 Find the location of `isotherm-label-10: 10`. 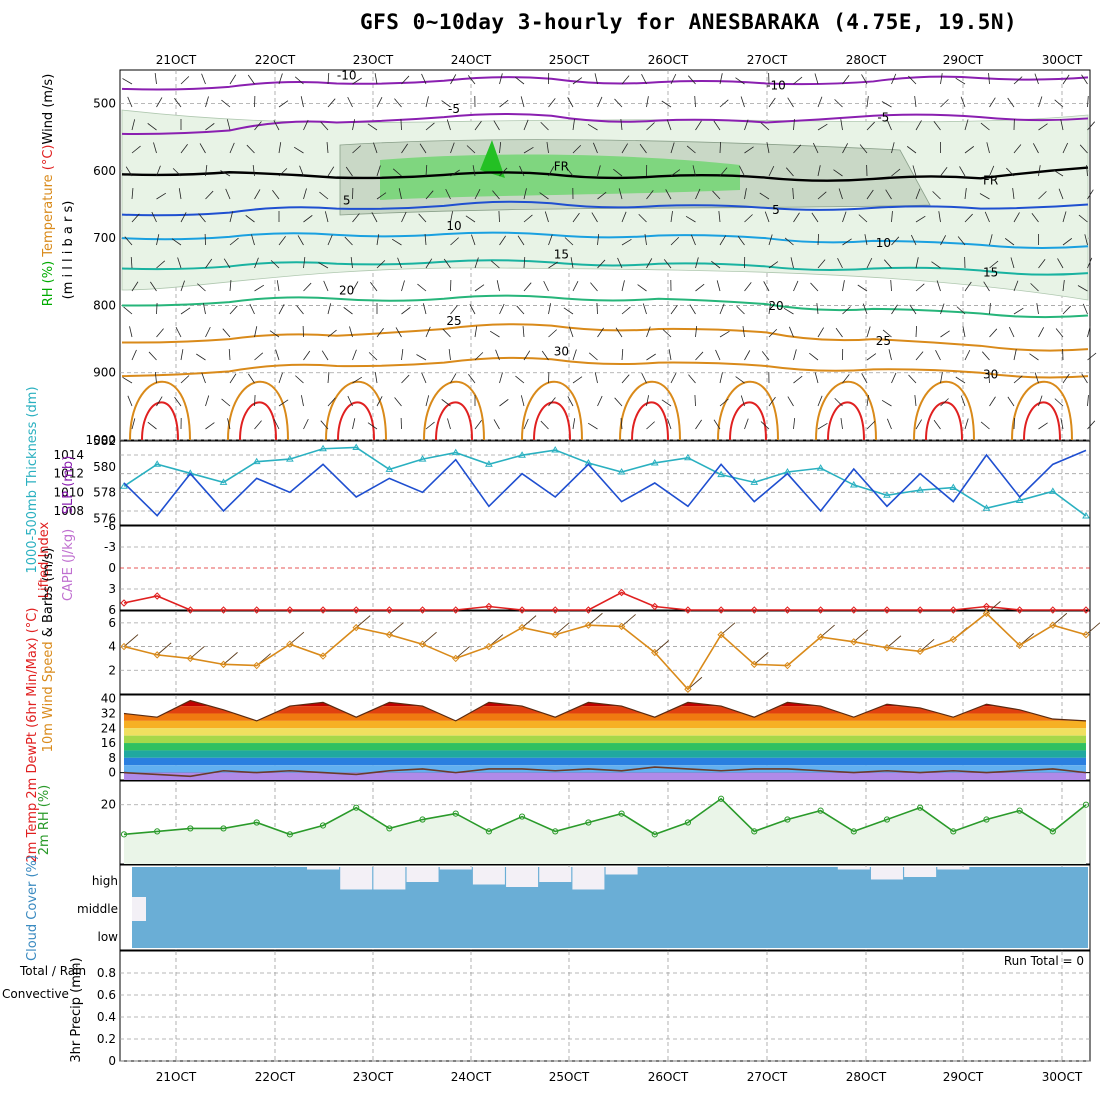

isotherm-label-10: 10 is located at coordinates (453, 226).